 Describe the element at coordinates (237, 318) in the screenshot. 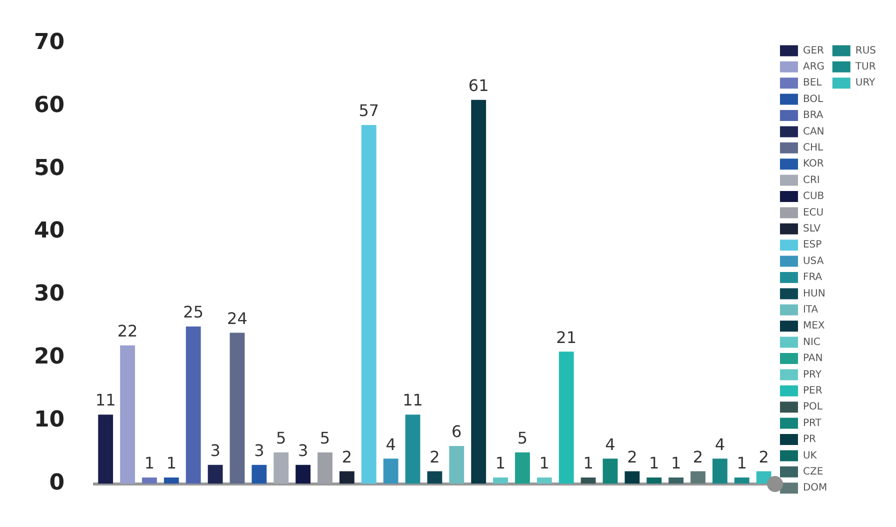

I see `data-label: 24` at that location.